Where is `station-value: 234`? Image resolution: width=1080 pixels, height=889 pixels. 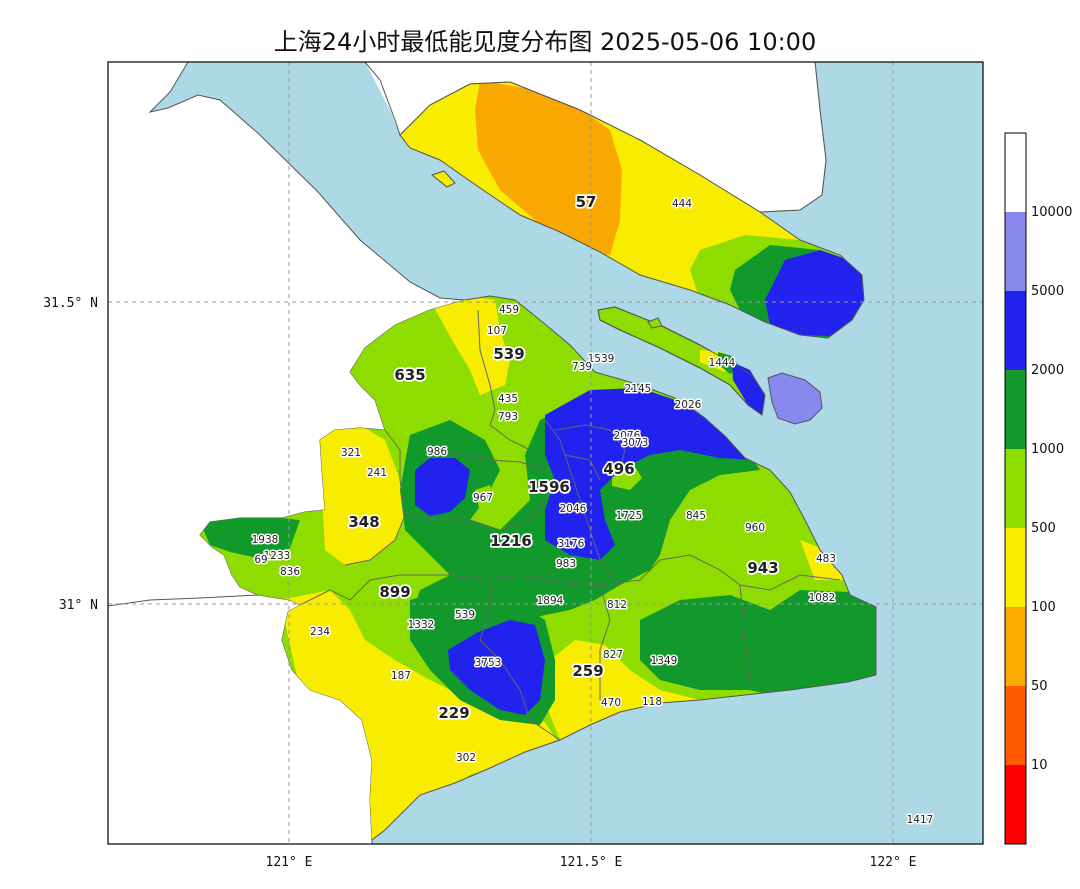 station-value: 234 is located at coordinates (320, 632).